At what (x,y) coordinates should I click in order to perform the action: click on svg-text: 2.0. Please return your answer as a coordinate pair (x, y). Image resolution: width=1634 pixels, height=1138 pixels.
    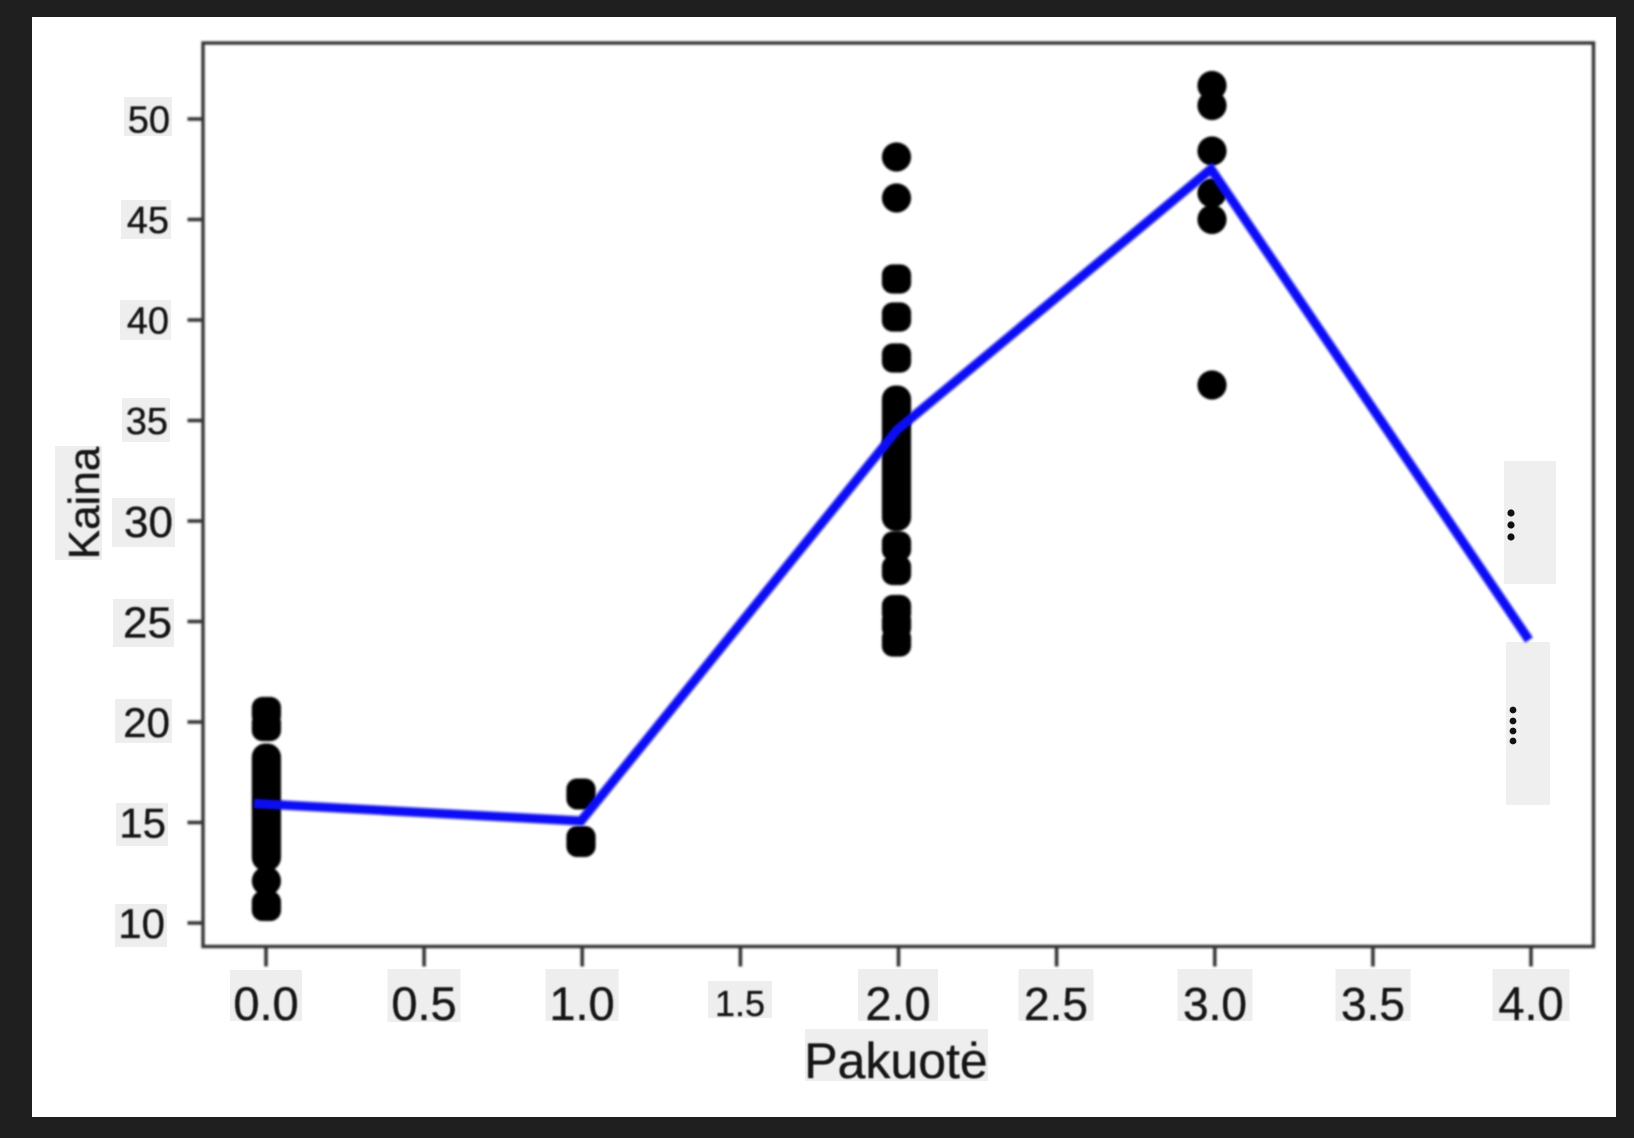
    Looking at the image, I should click on (897, 1003).